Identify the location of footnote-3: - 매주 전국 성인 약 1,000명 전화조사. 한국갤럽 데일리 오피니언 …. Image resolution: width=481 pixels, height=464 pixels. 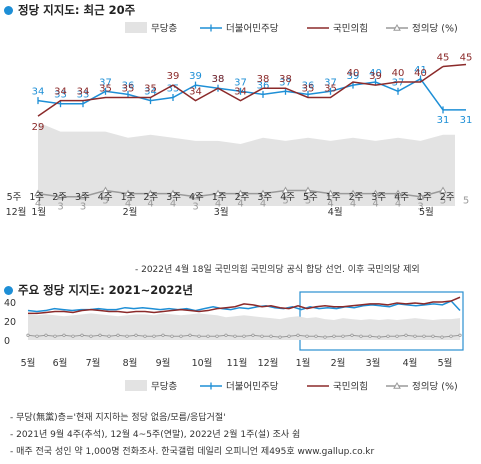
(192, 452).